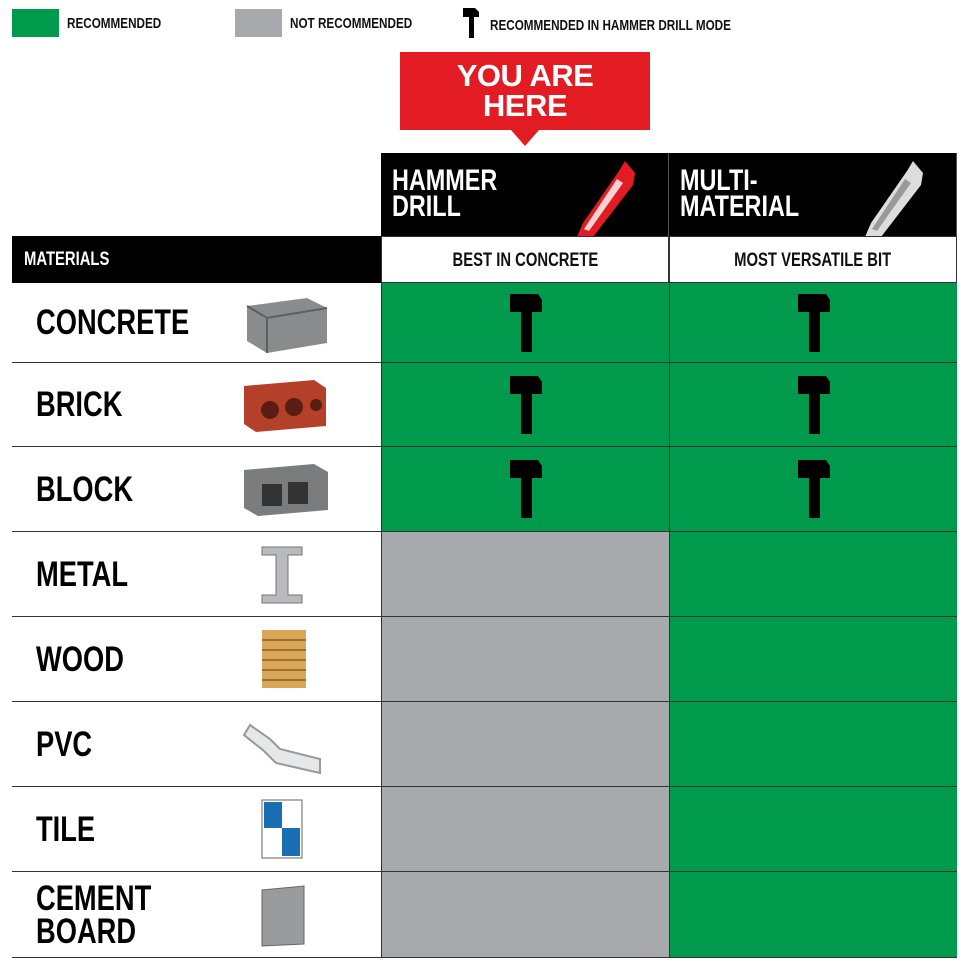 This screenshot has height=971, width=970. I want to click on table-row: TILE, so click(484, 829).